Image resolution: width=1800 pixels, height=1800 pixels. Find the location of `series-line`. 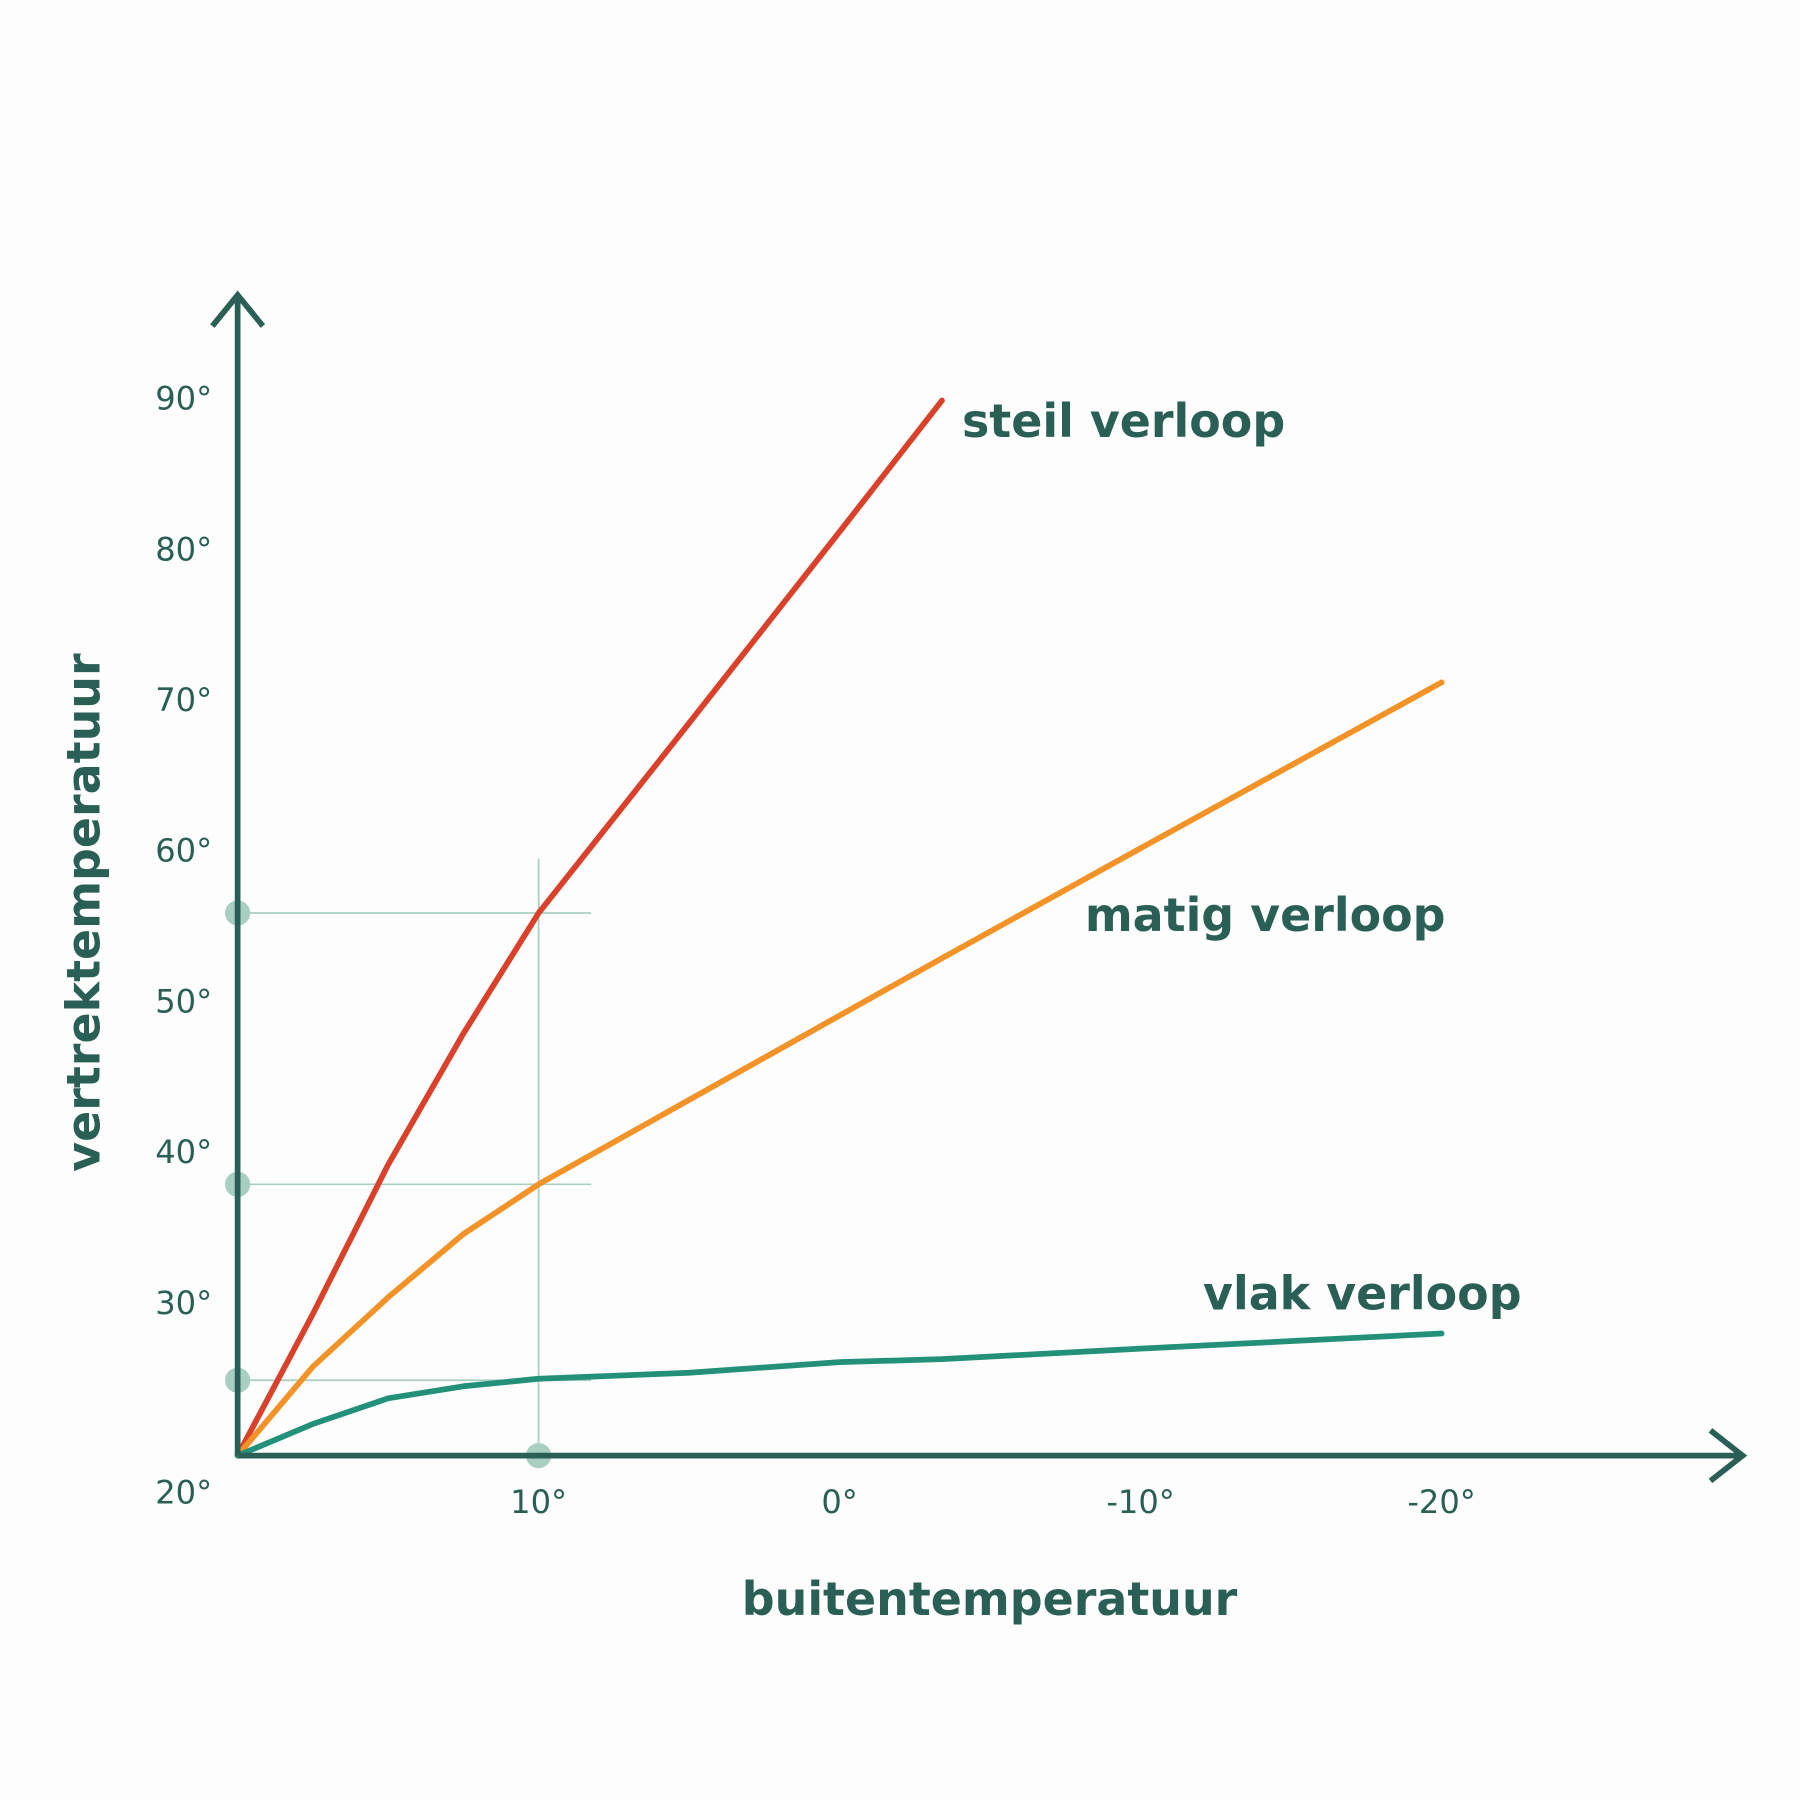

series-line is located at coordinates (839, 1394).